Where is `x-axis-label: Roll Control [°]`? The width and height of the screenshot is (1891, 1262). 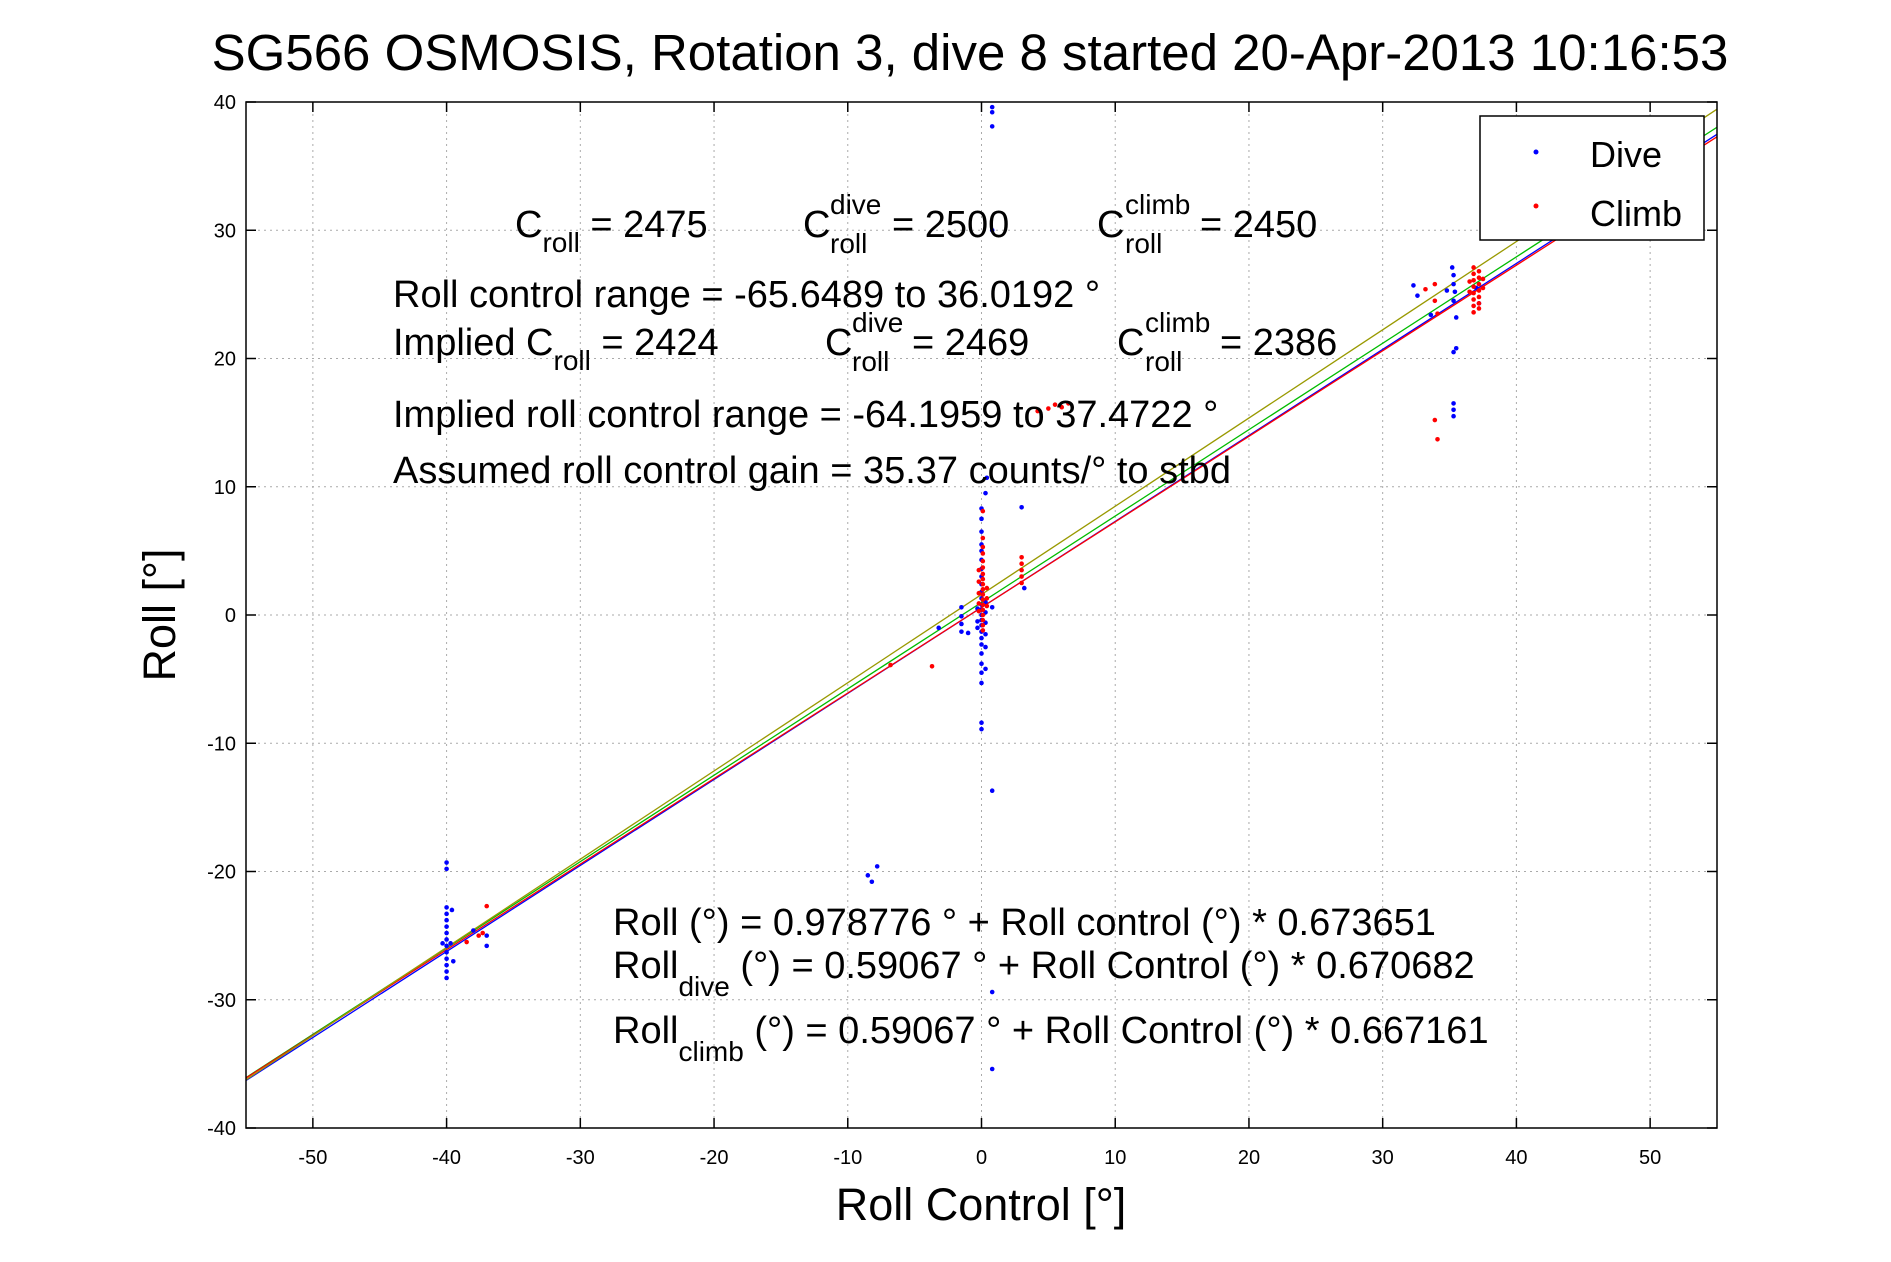 x-axis-label: Roll Control [°] is located at coordinates (981, 1204).